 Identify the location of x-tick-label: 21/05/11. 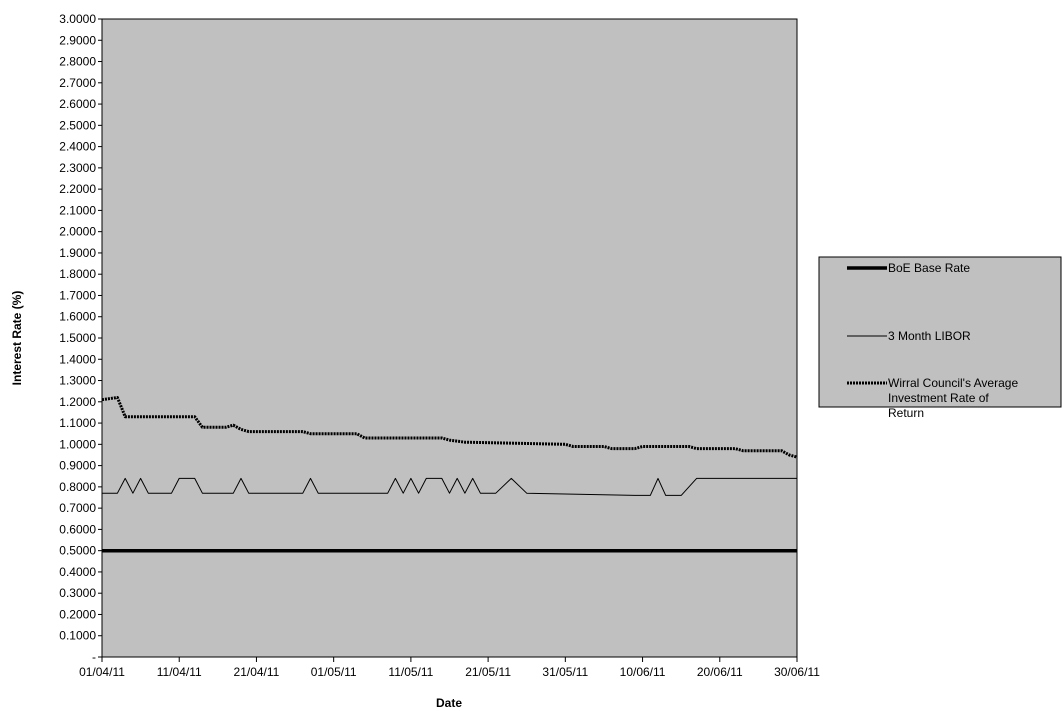
(488, 672).